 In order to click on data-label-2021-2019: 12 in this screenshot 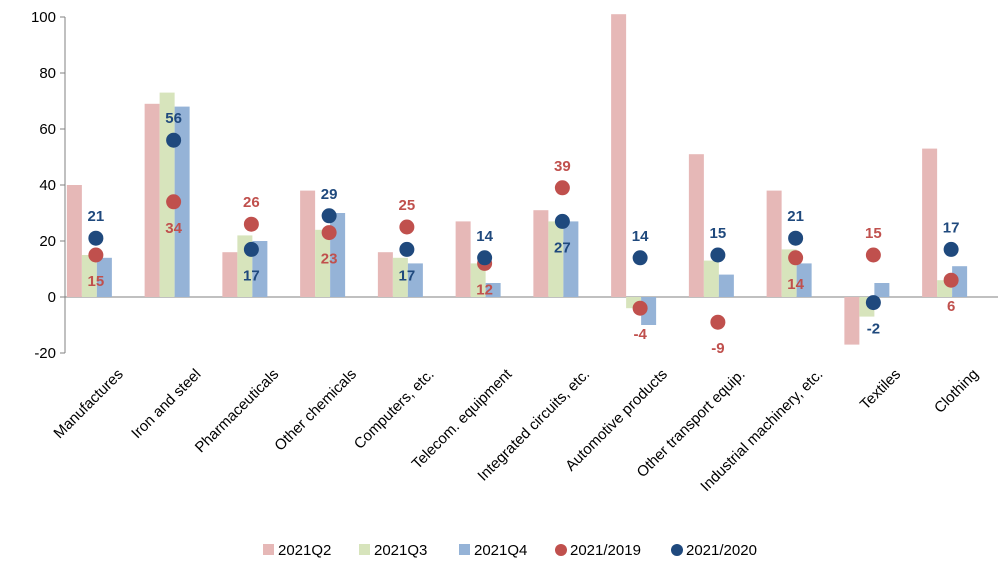, I will do `click(484, 289)`.